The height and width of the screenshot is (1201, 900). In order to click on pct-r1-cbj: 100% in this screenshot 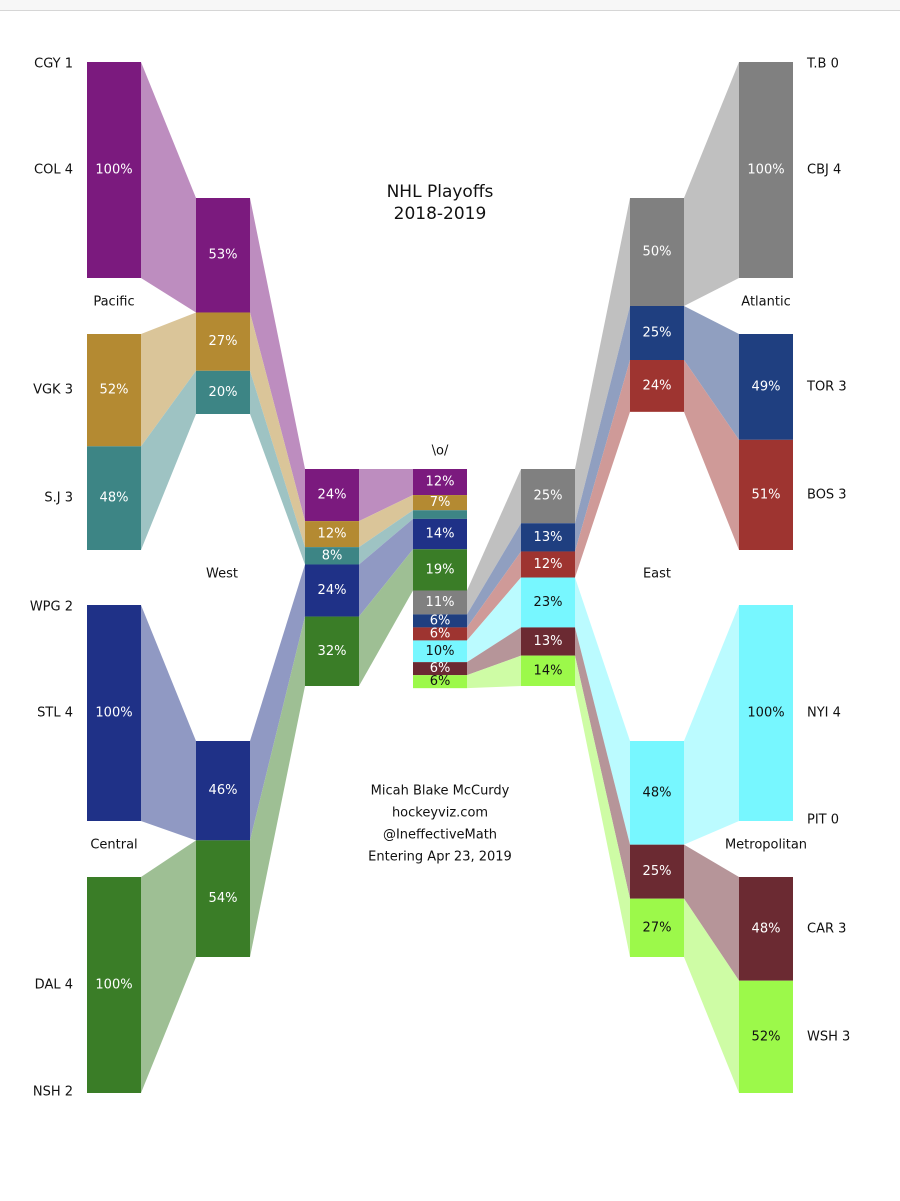, I will do `click(765, 170)`.